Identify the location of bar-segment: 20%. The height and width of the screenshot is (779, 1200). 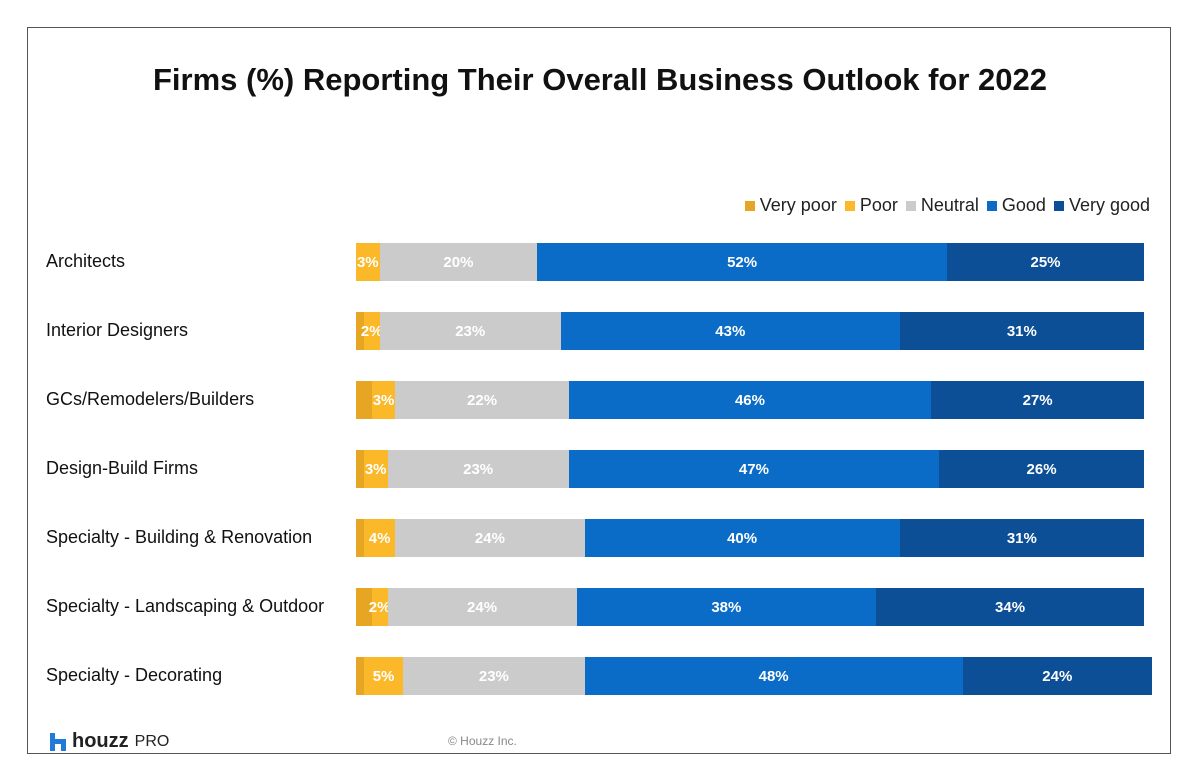
(458, 262).